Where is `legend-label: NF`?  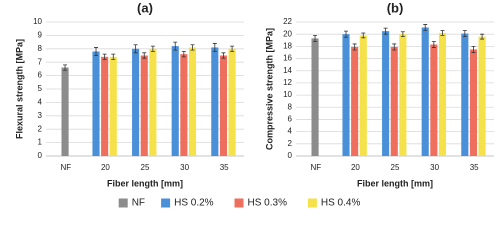 legend-label: NF is located at coordinates (138, 203).